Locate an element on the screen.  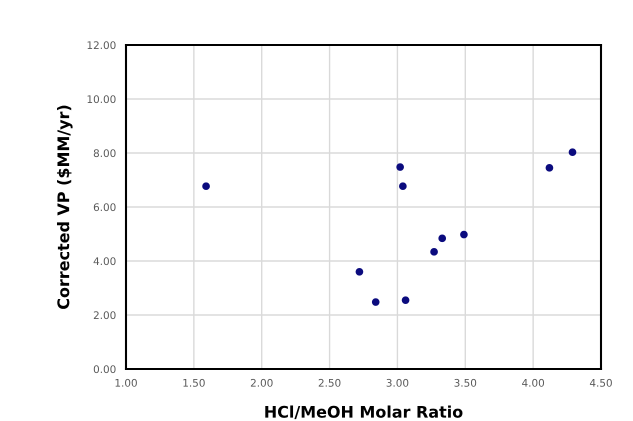
x-tick-label: 1.50 is located at coordinates (194, 382).